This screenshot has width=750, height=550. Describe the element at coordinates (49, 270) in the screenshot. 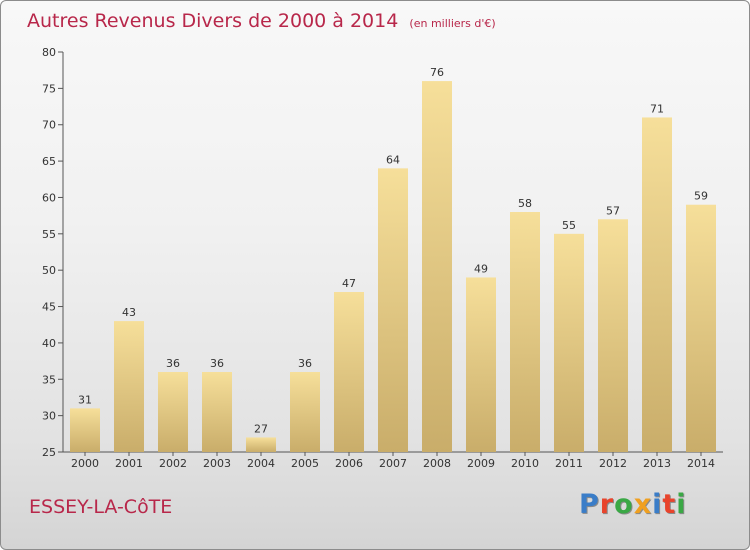

I see `y-tick-label: 50` at that location.